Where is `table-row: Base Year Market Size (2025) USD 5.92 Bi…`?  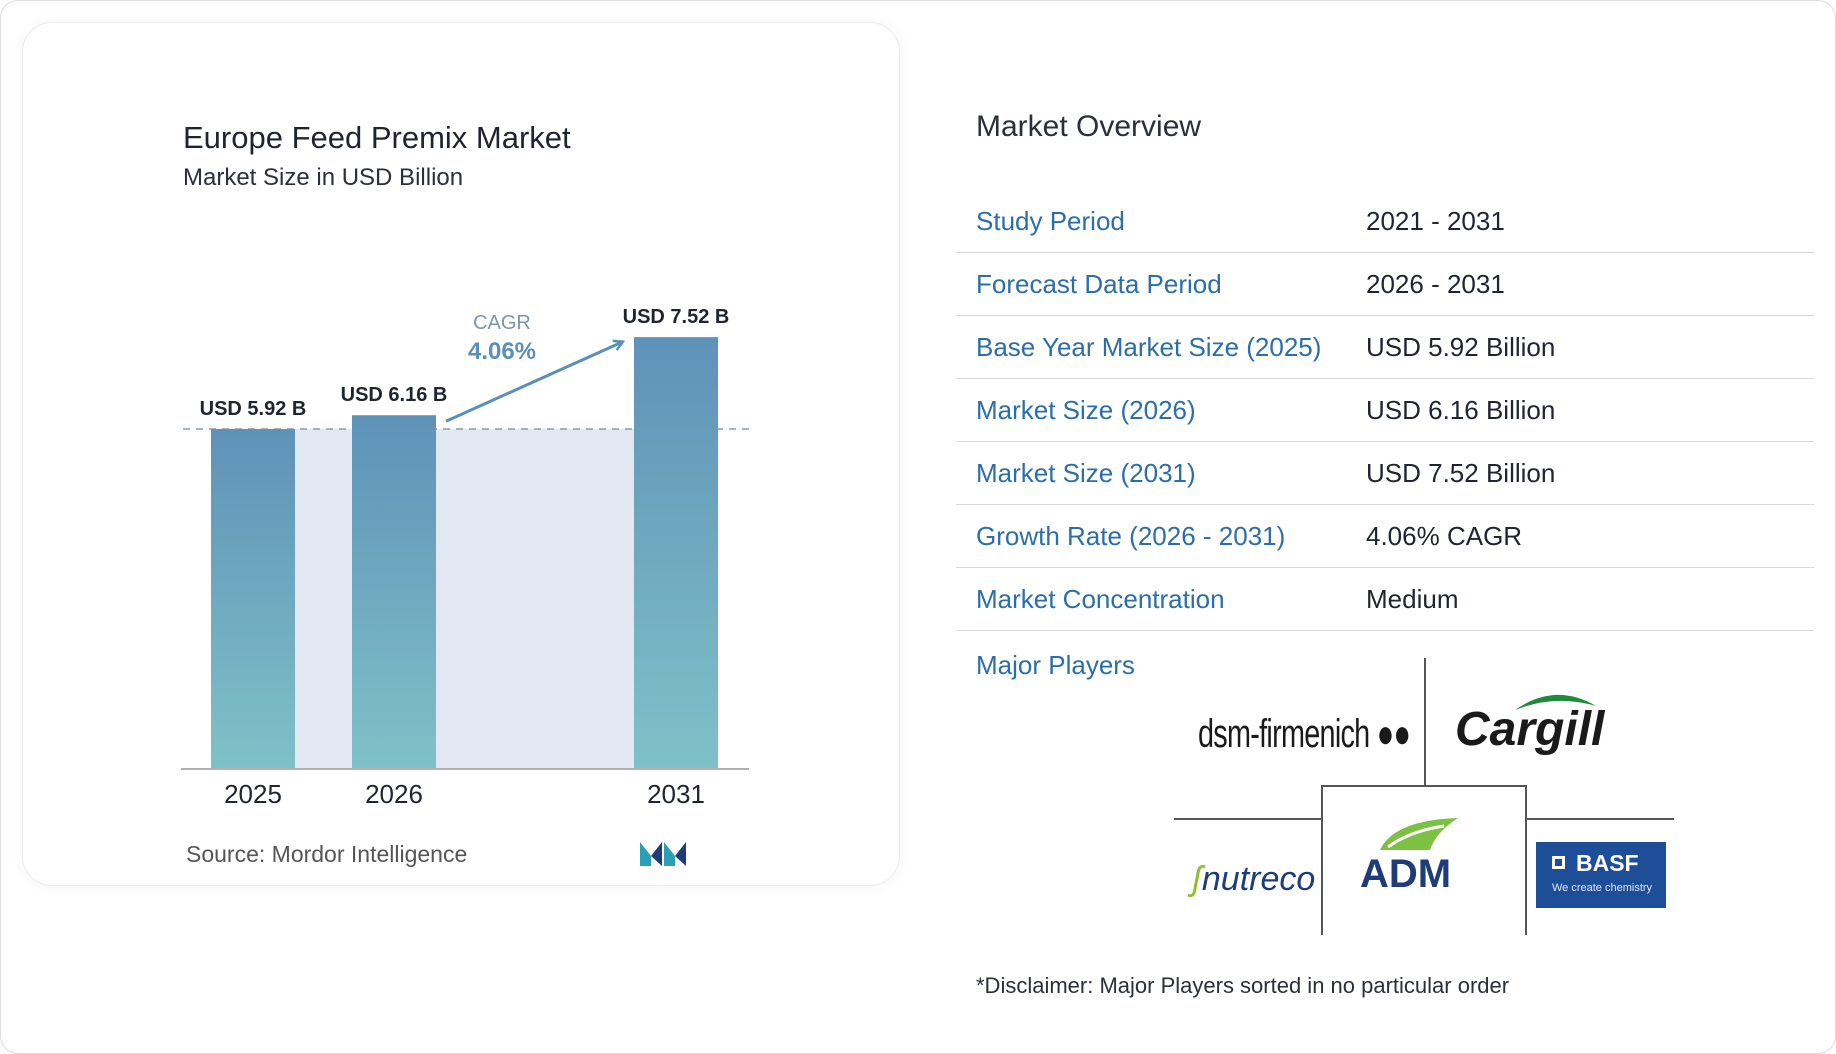 table-row: Base Year Market Size (2025) USD 5.92 Bi… is located at coordinates (1385, 347).